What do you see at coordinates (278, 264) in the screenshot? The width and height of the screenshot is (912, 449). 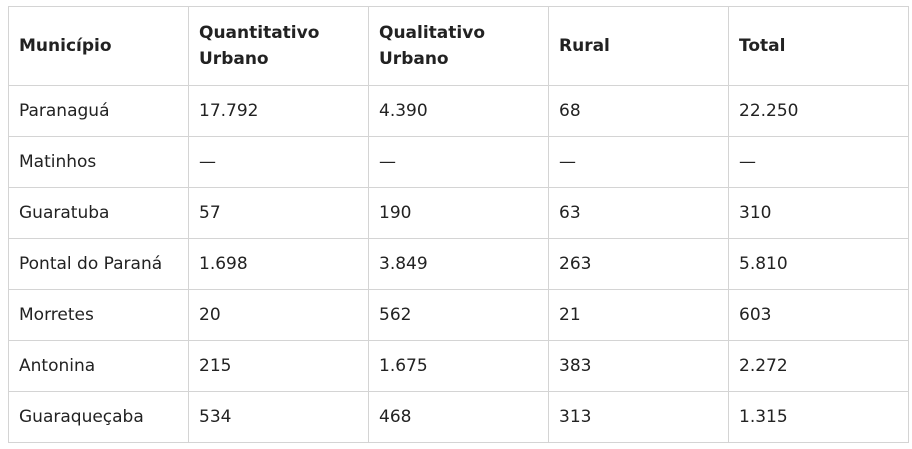 I see `table-cell: 1.698` at bounding box center [278, 264].